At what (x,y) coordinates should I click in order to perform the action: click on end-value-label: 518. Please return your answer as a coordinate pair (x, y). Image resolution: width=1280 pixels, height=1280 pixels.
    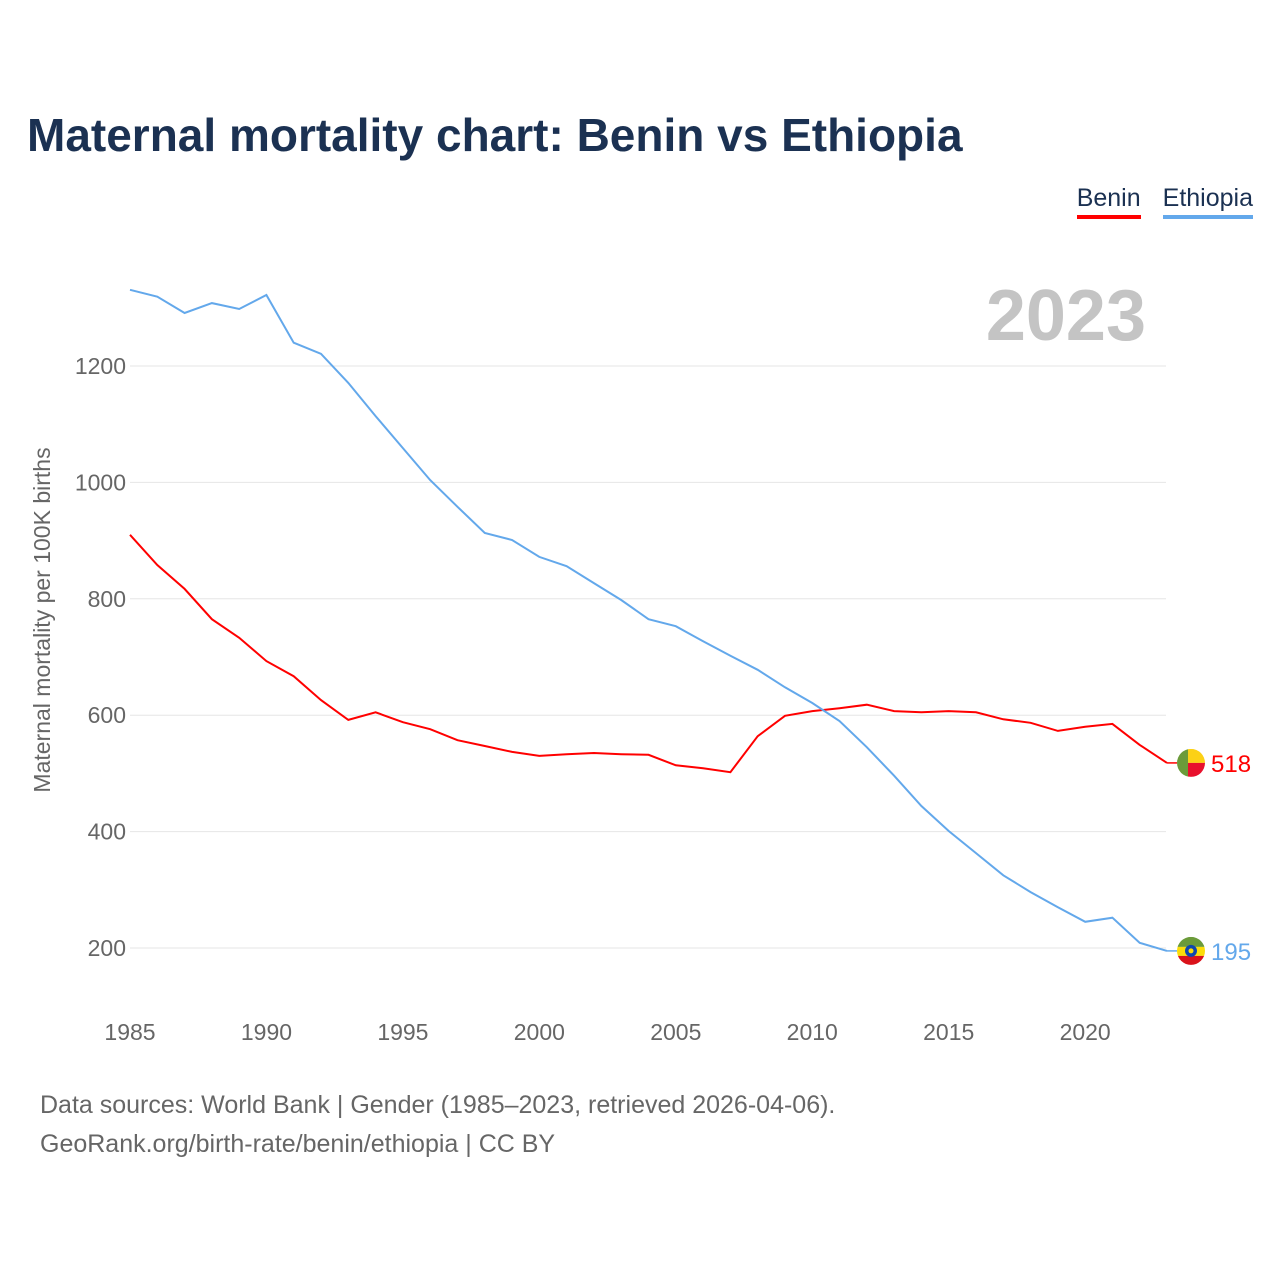
    Looking at the image, I should click on (1231, 764).